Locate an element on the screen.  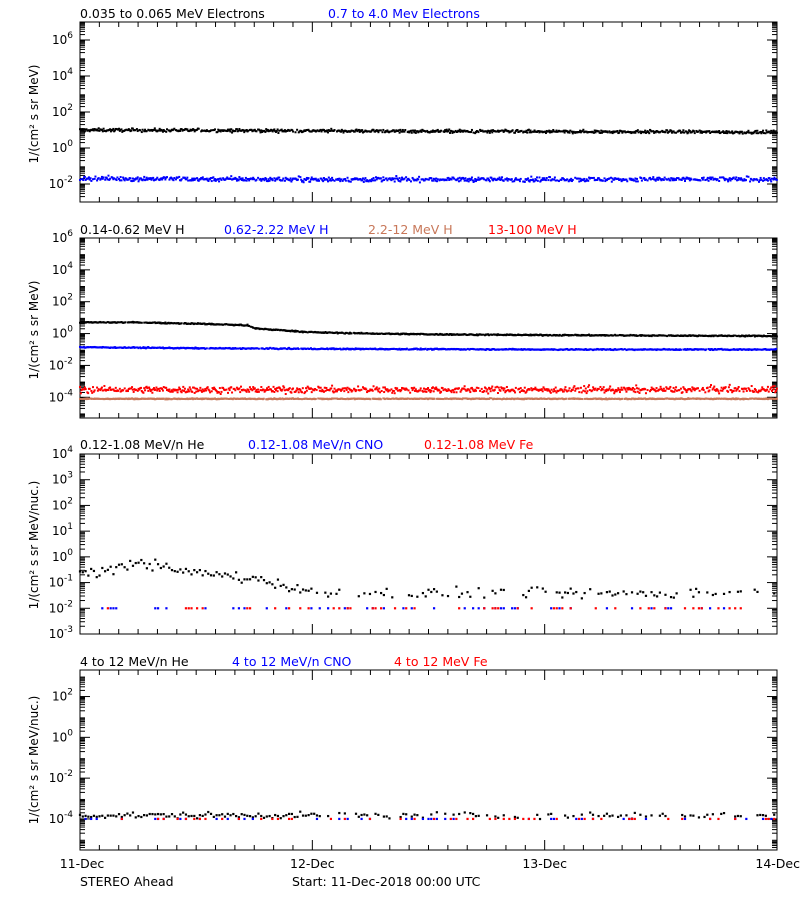
y-tick-label: 10² is located at coordinates (62, 301).